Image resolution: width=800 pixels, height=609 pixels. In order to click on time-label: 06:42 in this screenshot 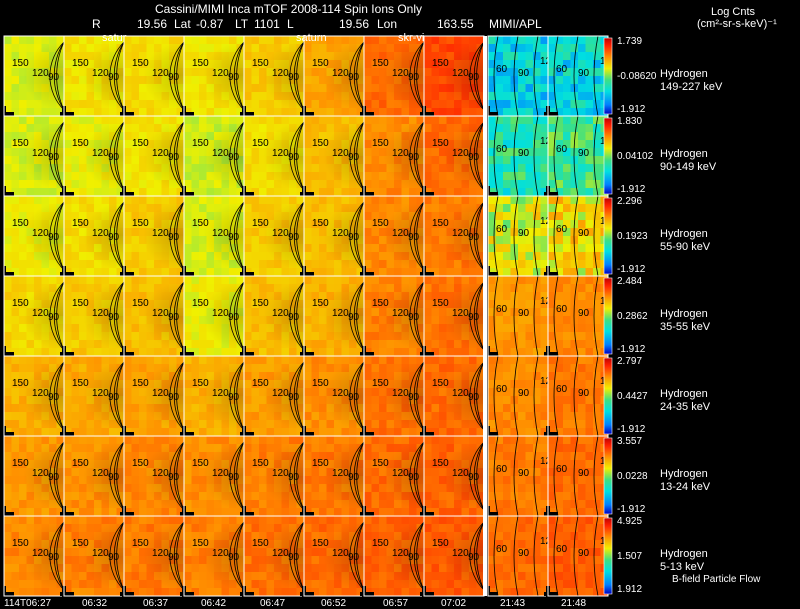, I will do `click(214, 603)`.